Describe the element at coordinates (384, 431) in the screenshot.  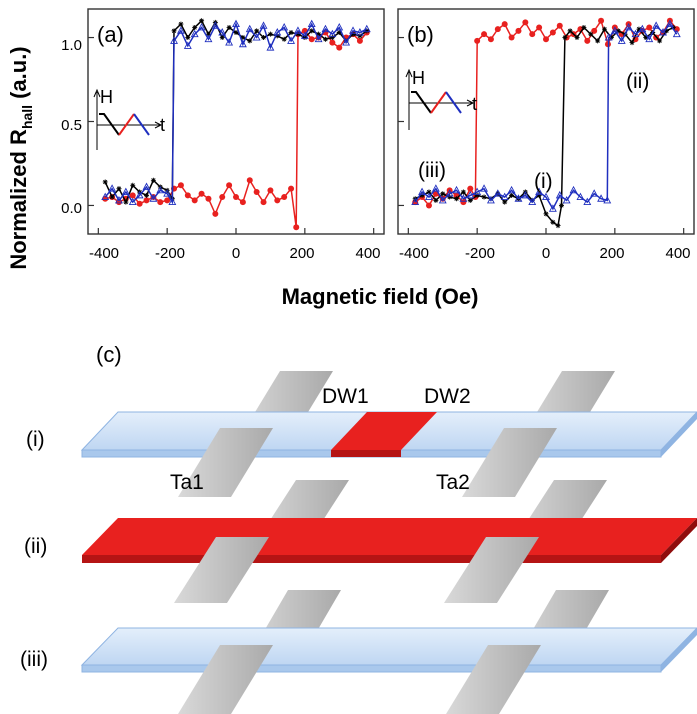
I see `domain-up-region` at that location.